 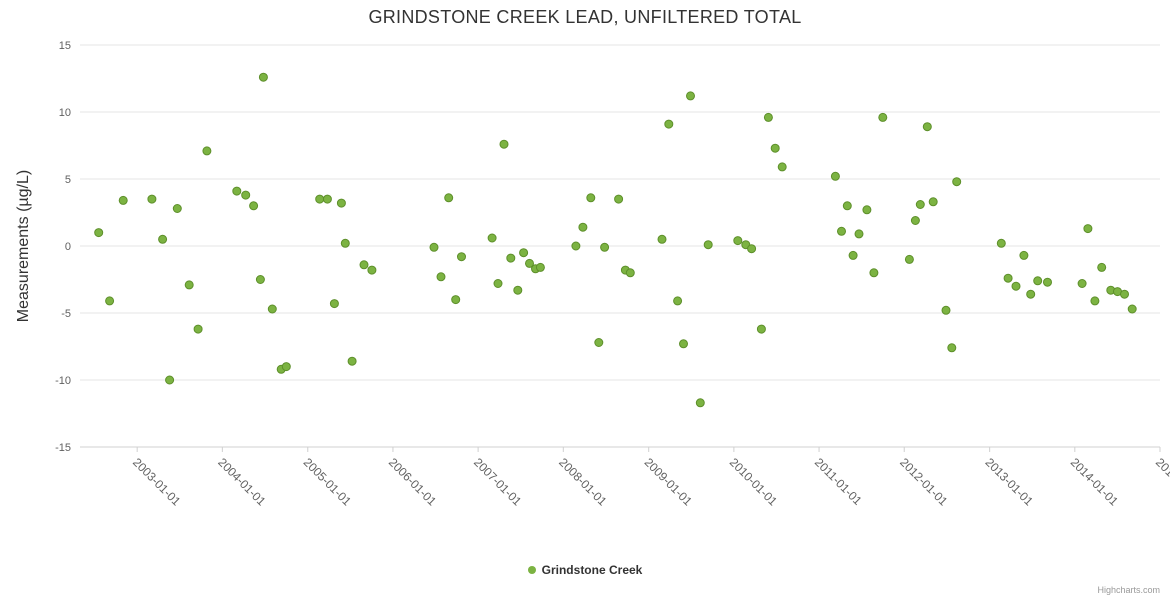 What do you see at coordinates (65, 113) in the screenshot?
I see `y-axis-label: 10` at bounding box center [65, 113].